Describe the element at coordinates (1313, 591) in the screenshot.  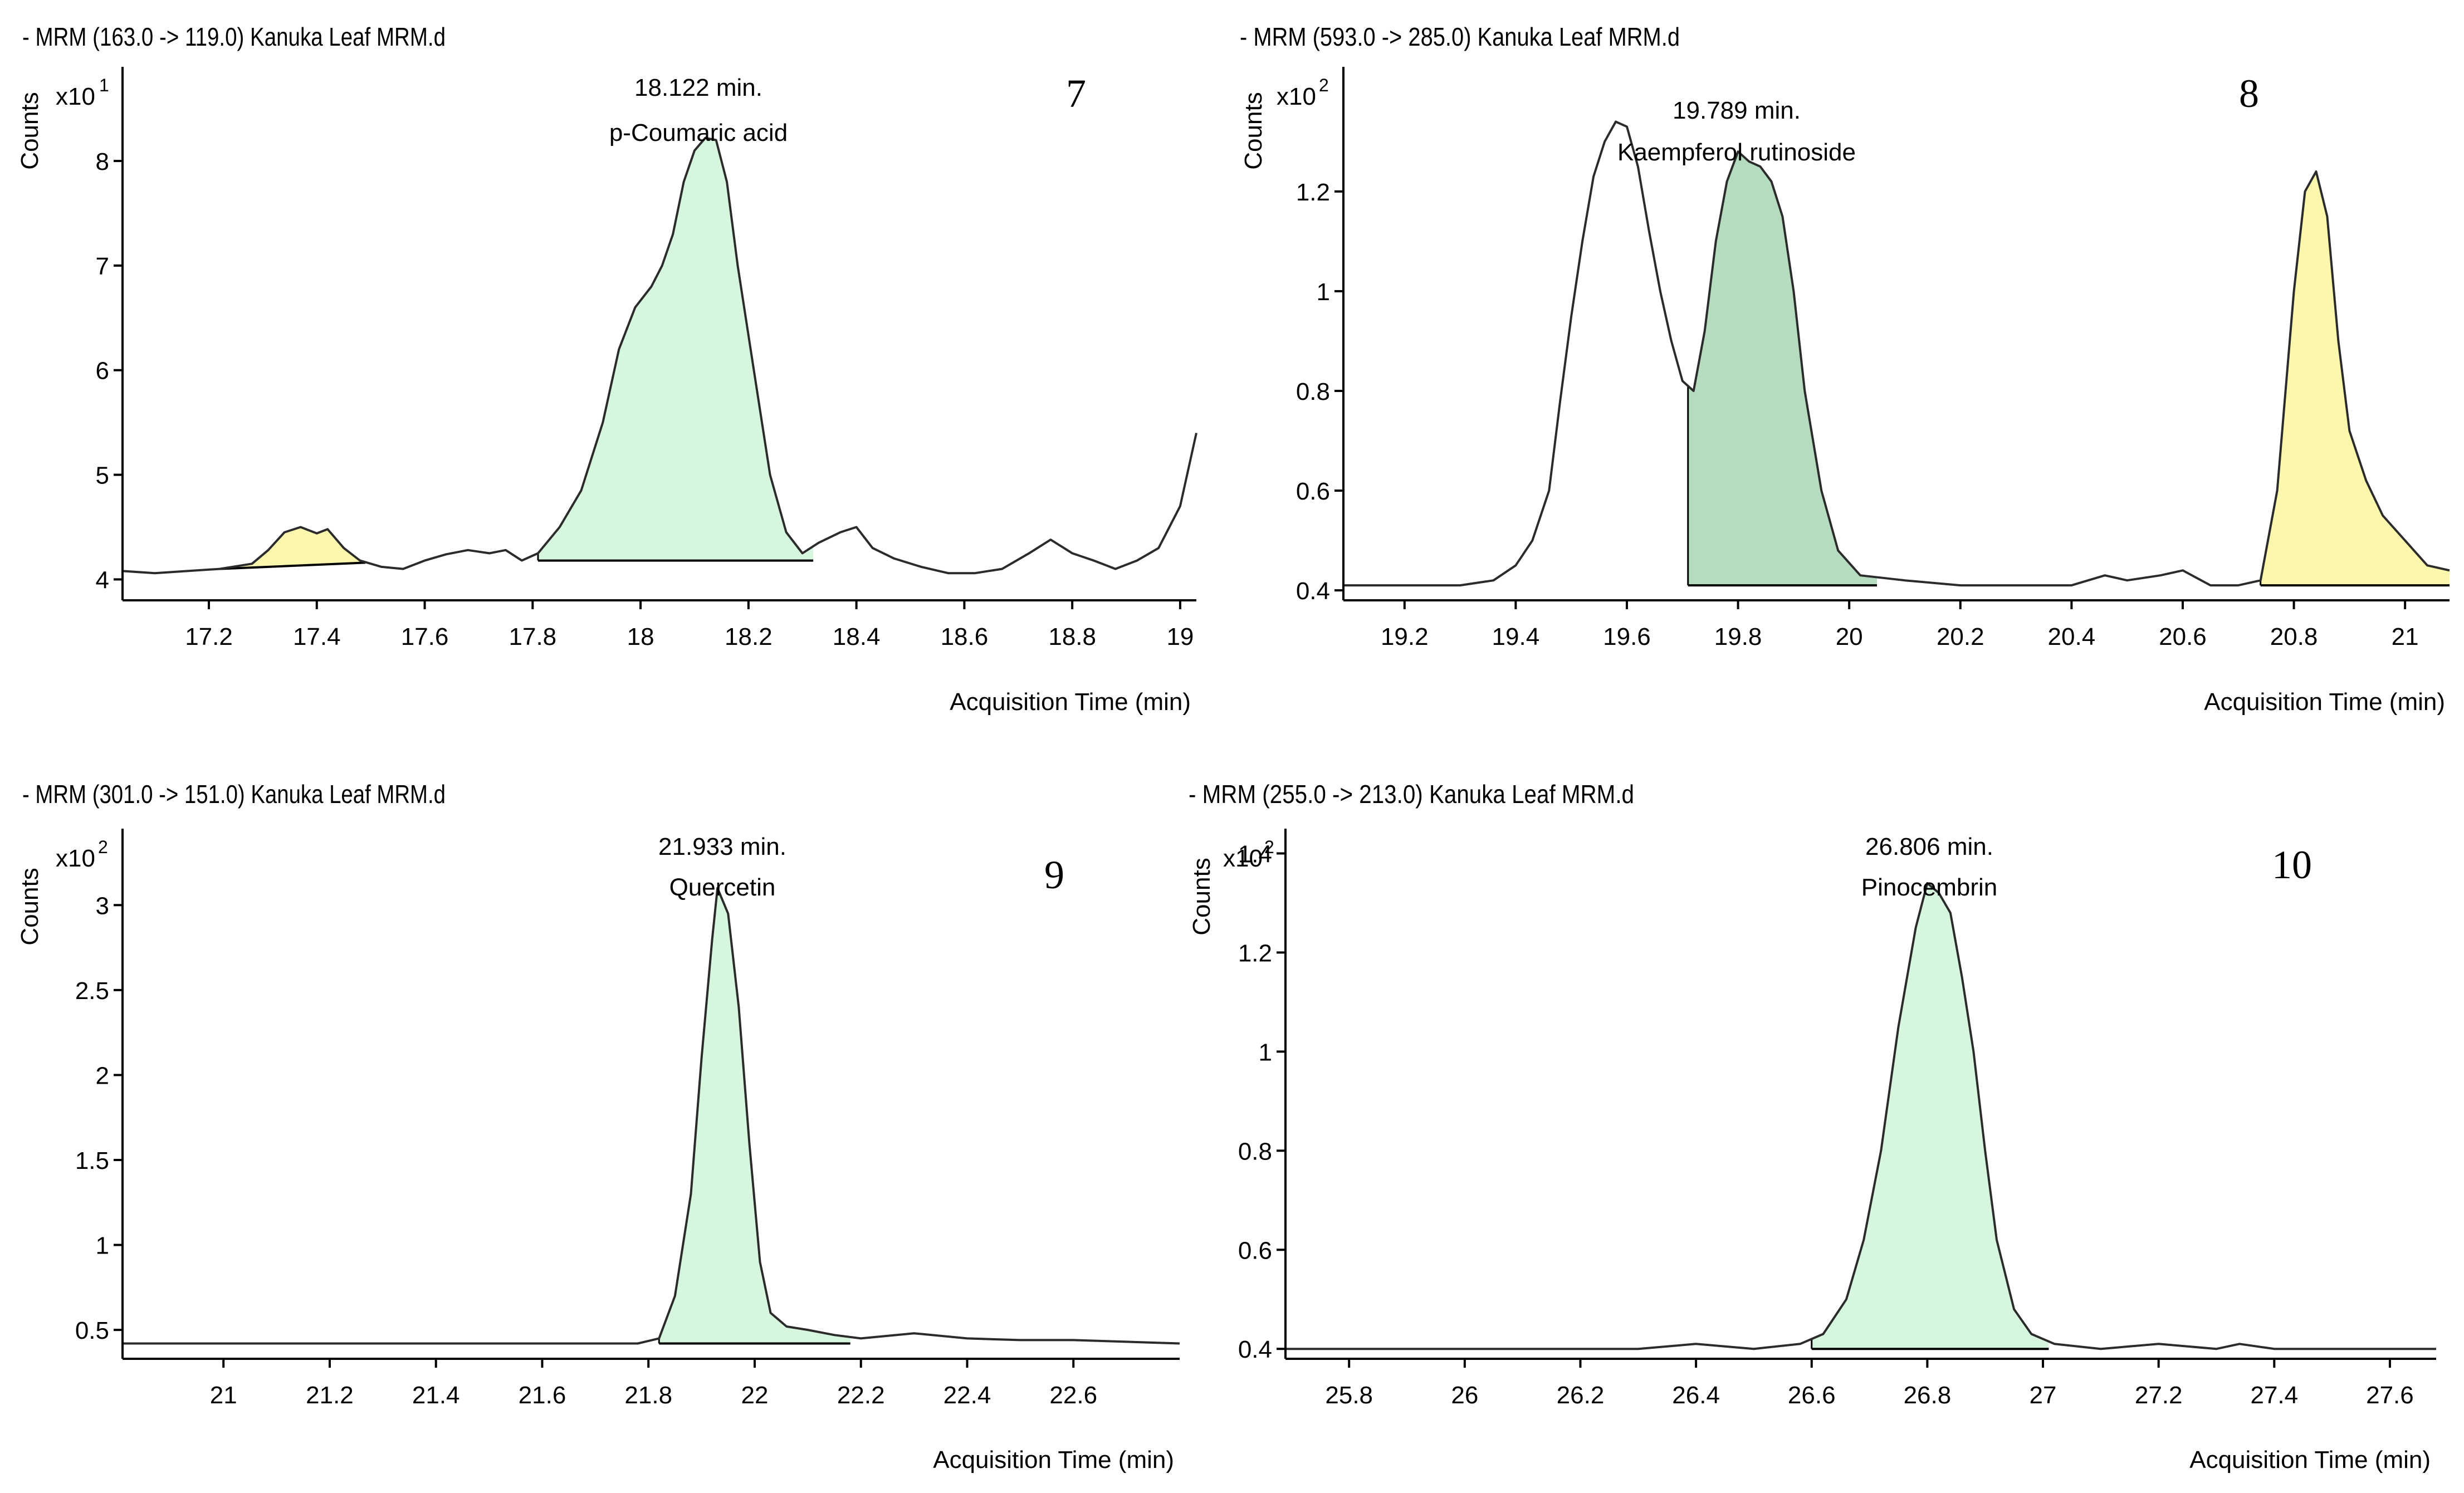
I see `panel-8-y-tick-label: 0.4` at that location.